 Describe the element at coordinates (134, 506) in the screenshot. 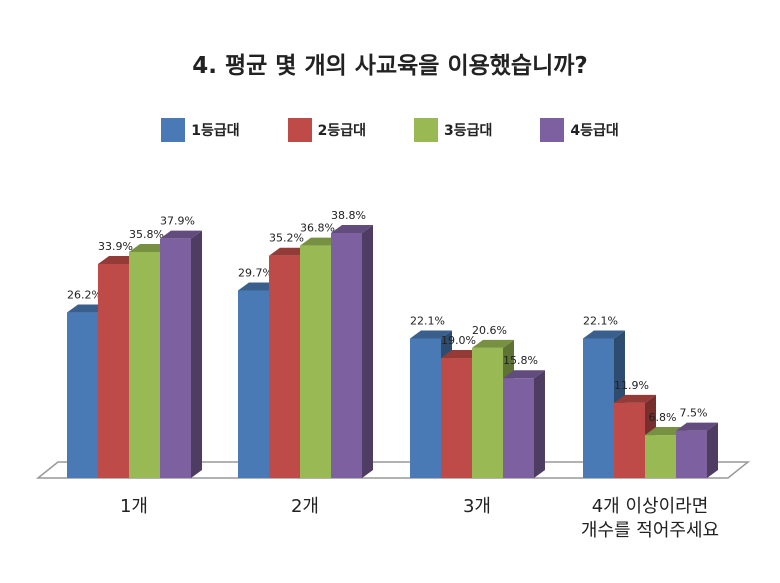

I see `category-label: 1개` at that location.